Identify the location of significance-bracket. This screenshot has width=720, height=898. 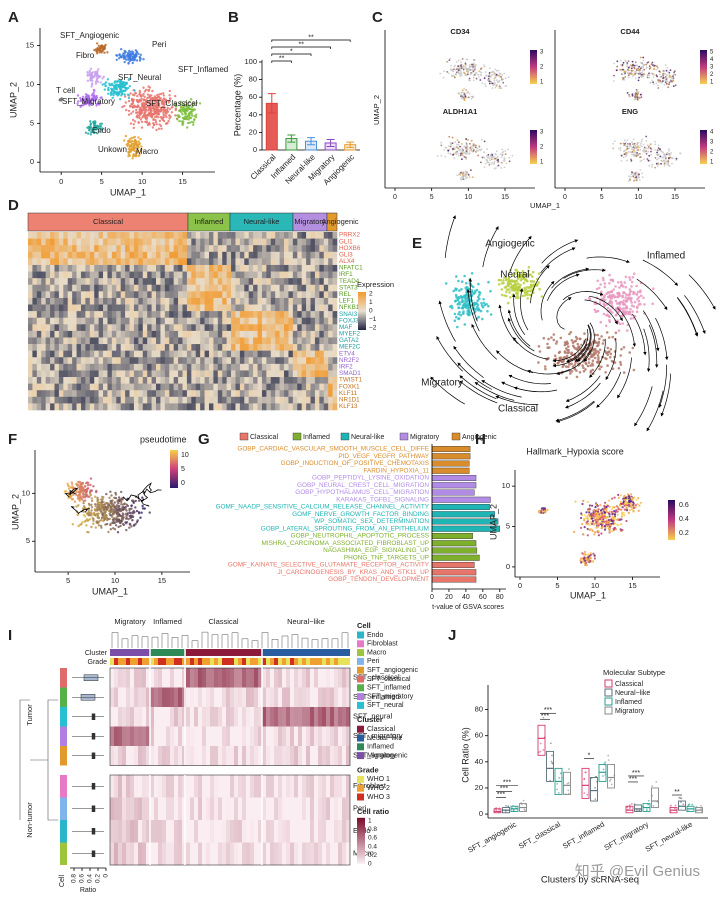
(311, 40).